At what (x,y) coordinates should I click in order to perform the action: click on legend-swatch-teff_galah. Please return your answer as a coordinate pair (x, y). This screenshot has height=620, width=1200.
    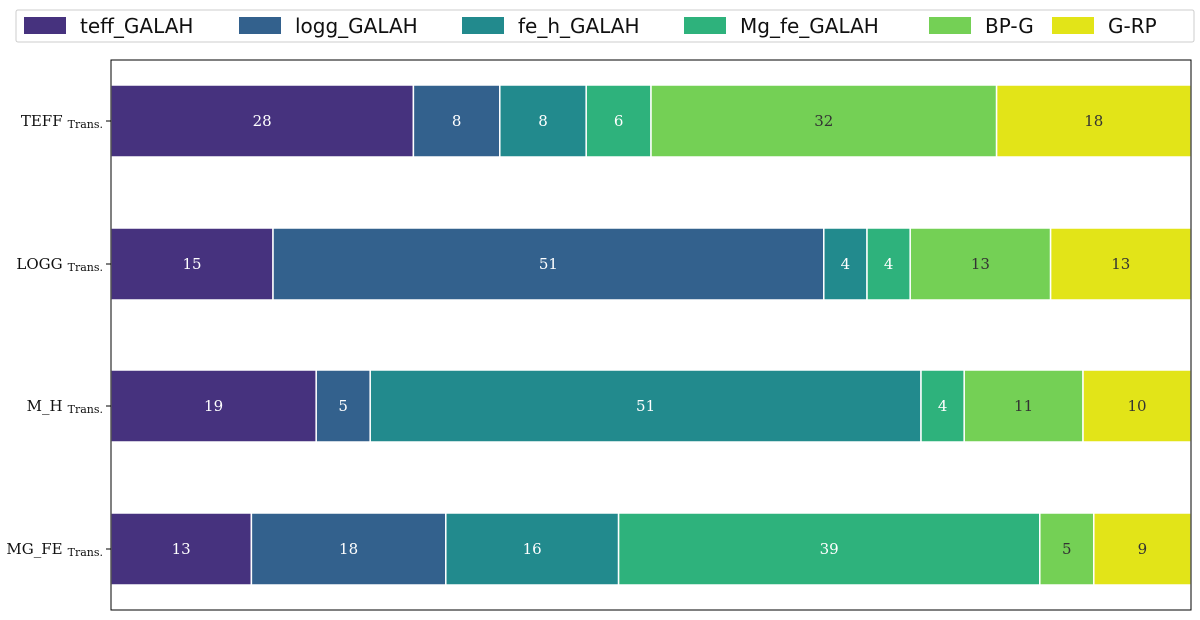
    Looking at the image, I should click on (45, 25).